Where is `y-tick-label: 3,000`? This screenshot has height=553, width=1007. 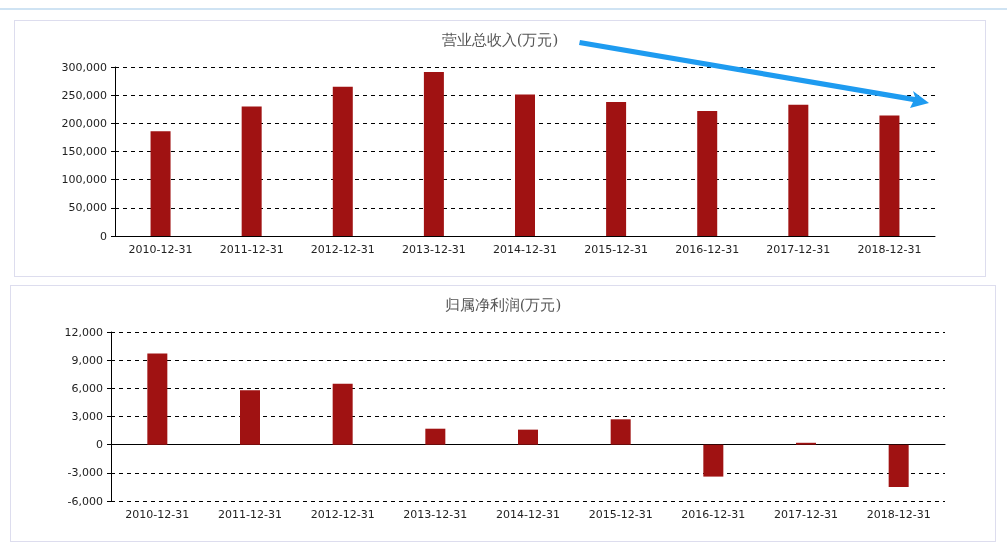
y-tick-label: 3,000 is located at coordinates (87, 416).